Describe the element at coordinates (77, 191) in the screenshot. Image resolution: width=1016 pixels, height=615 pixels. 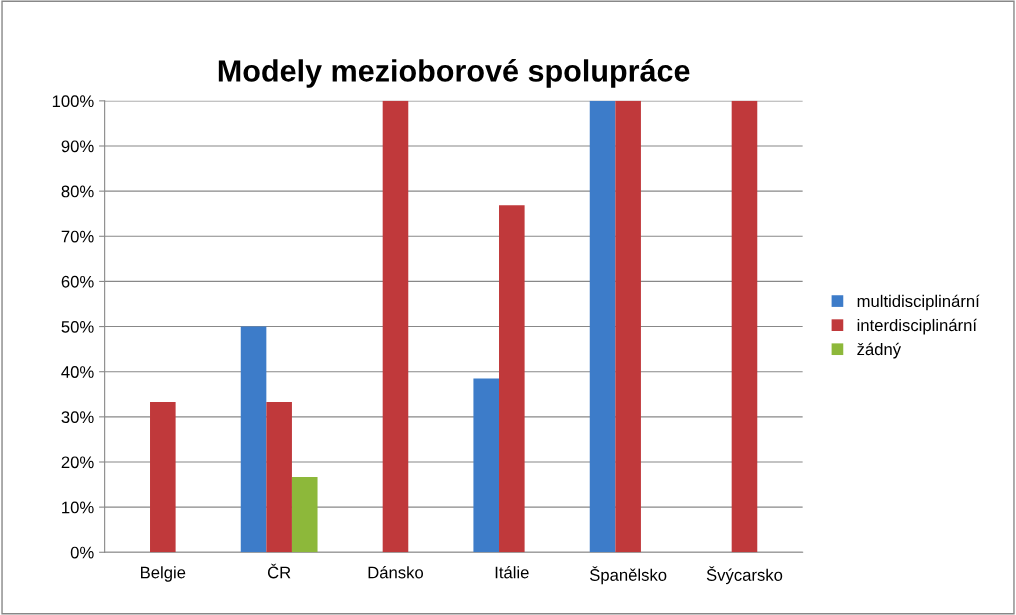
I see `y-tick-label: 80%` at that location.